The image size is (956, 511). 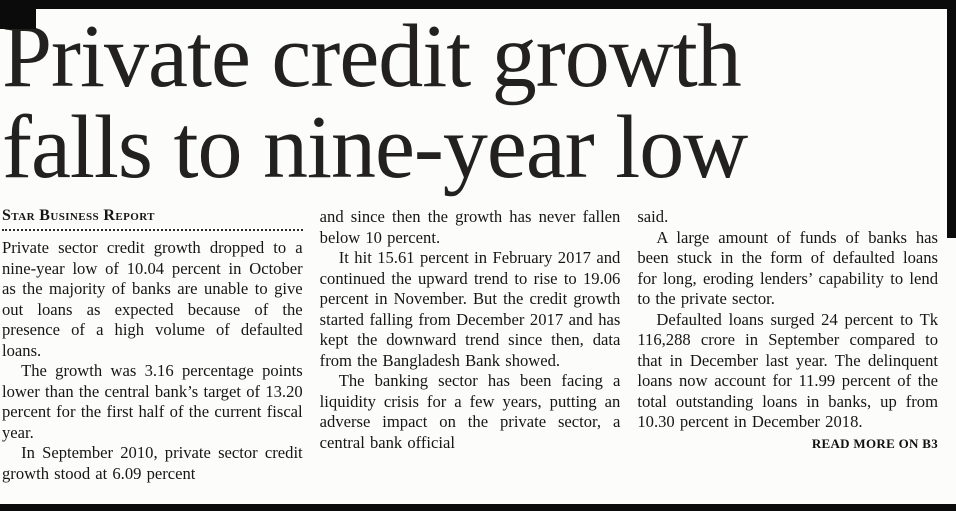 What do you see at coordinates (18, 14) in the screenshot?
I see `top-left-corner-block` at bounding box center [18, 14].